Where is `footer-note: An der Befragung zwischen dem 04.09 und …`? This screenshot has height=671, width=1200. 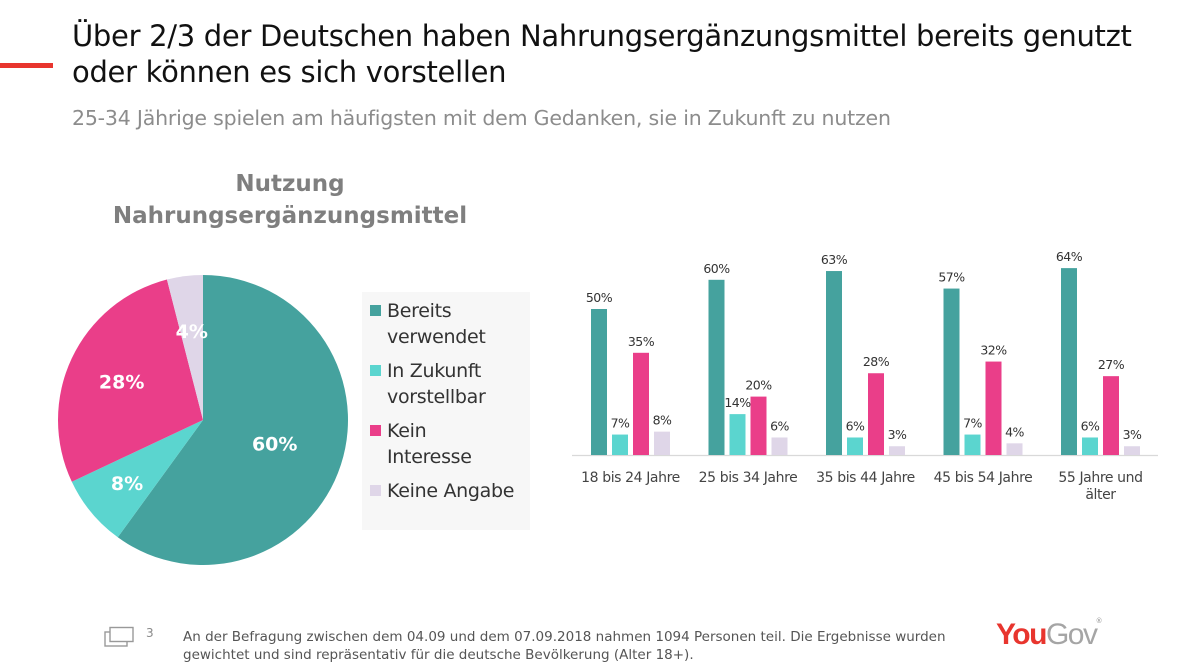 footer-note: An der Befragung zwischen dem 04.09 und … is located at coordinates (564, 646).